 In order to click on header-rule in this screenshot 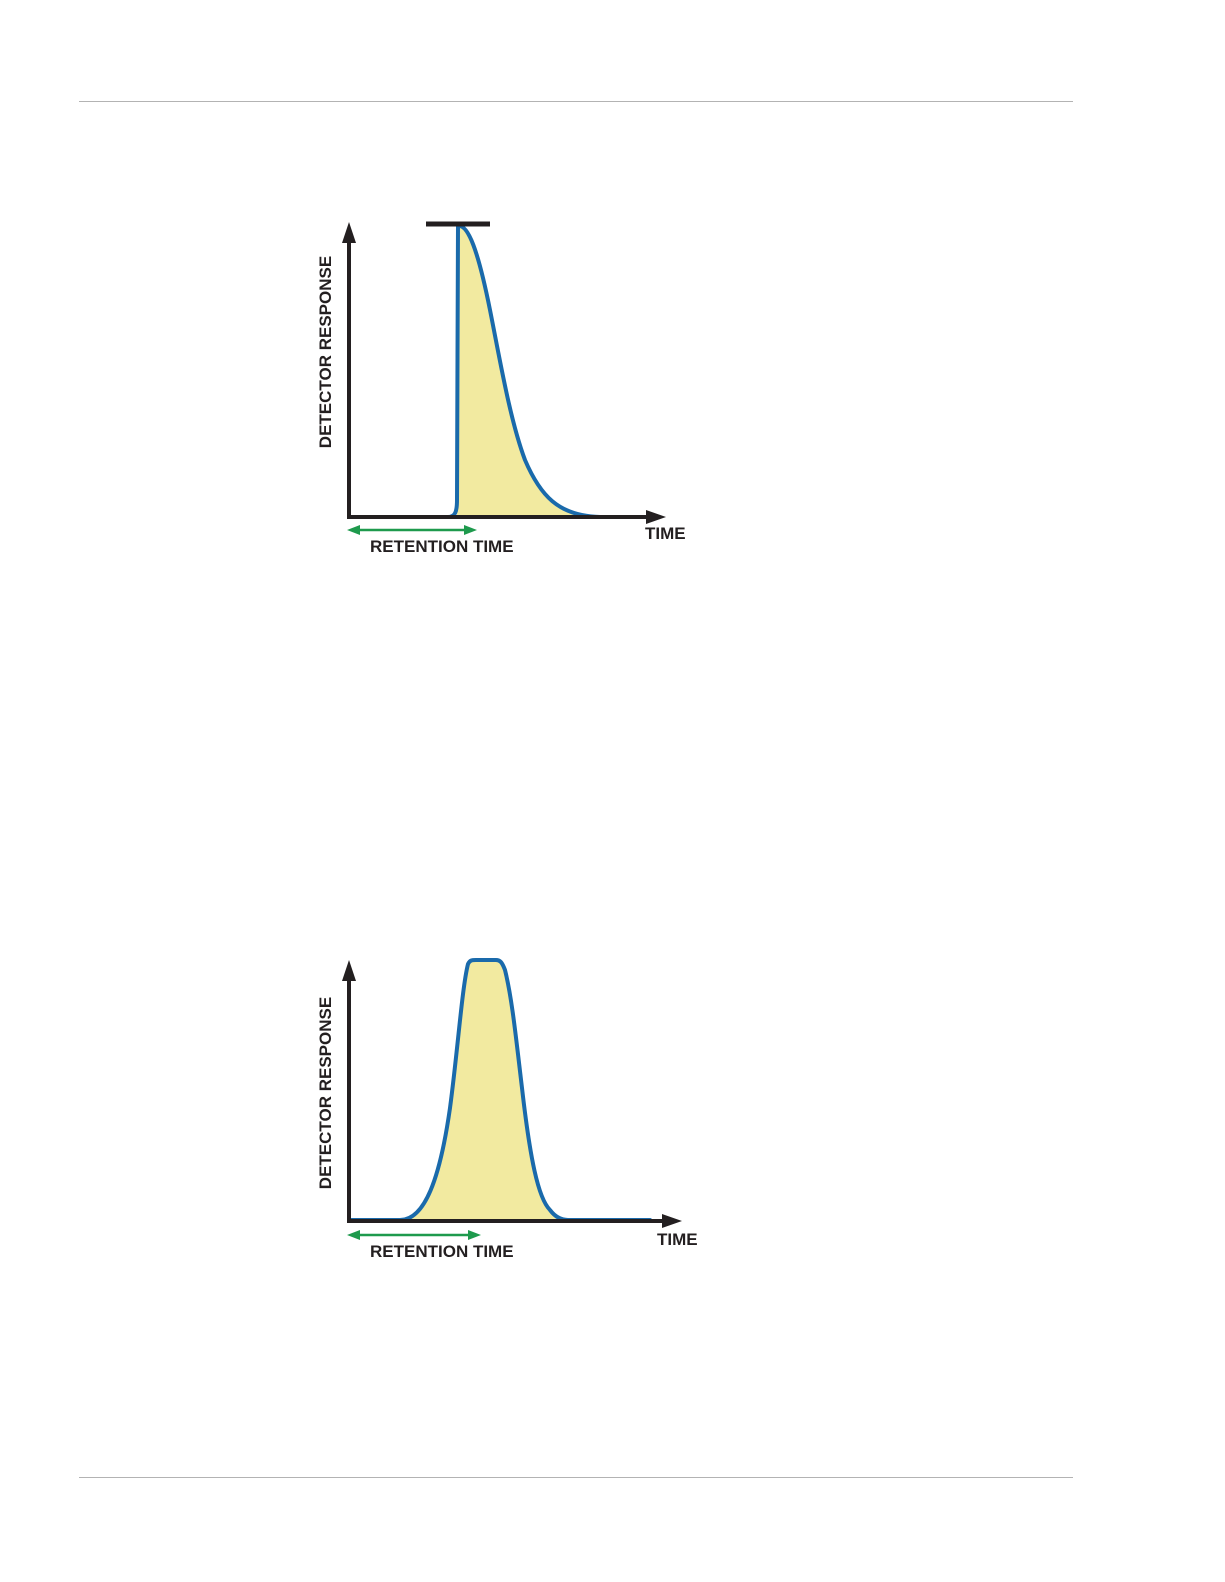, I will do `click(576, 101)`.